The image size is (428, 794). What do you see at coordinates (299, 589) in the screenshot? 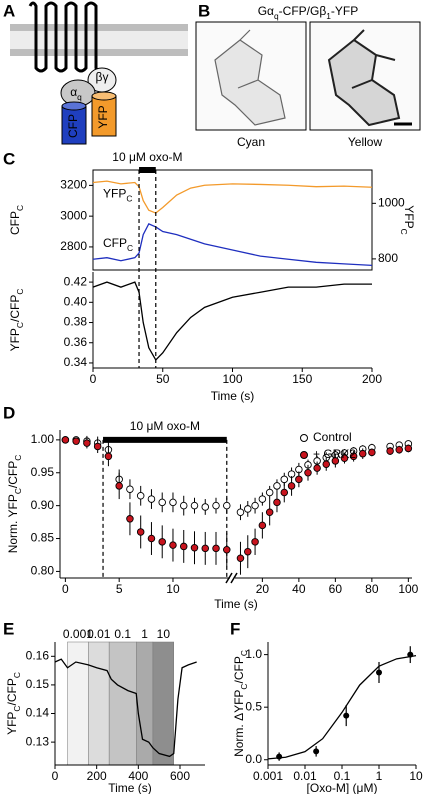
I see `x-tick-label: 40` at bounding box center [299, 589].